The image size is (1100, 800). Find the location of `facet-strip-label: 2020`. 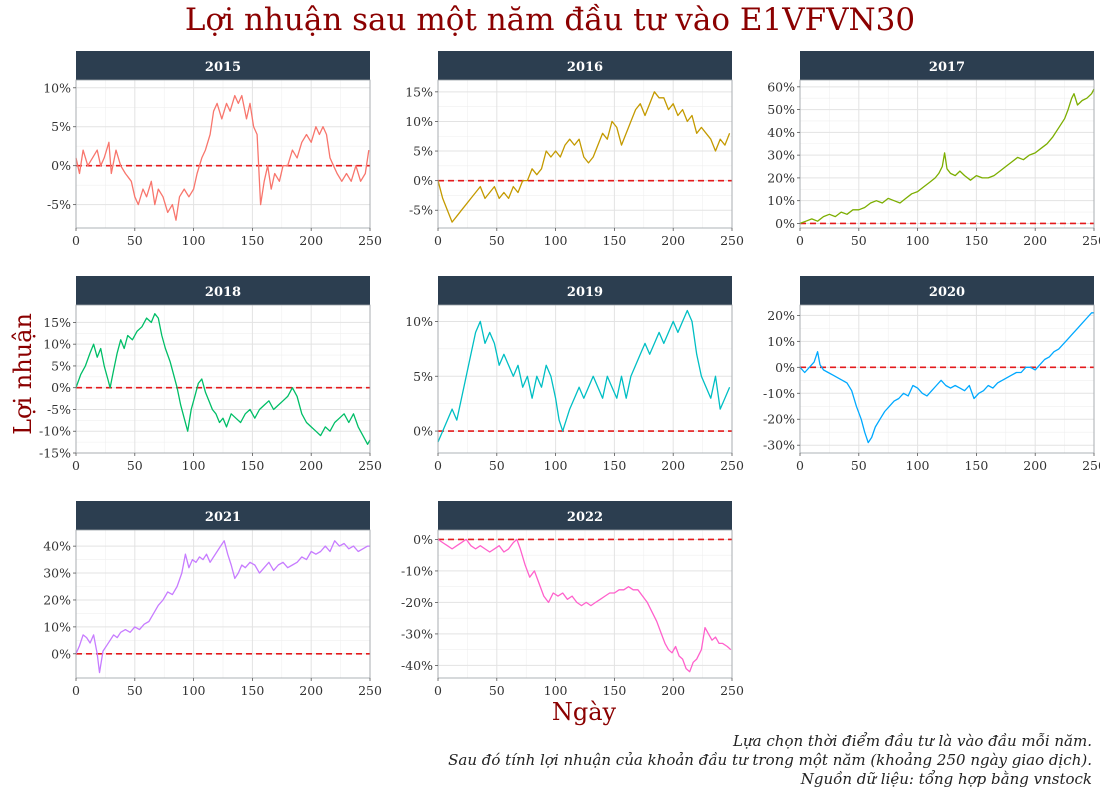

facet-strip-label: 2020 is located at coordinates (947, 292).